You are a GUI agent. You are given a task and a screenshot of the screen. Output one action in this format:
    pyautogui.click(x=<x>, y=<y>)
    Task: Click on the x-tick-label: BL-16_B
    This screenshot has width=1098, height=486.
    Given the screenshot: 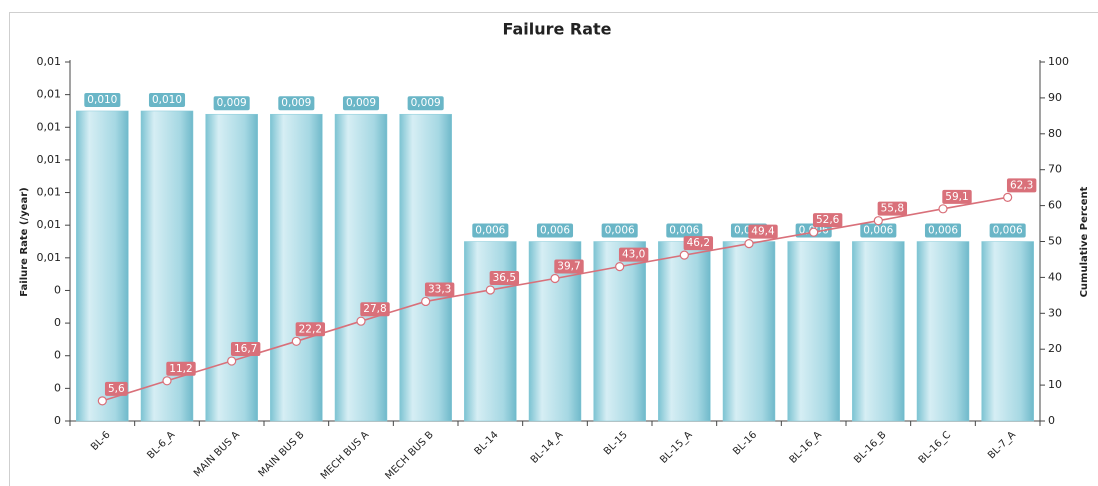 What is the action you would take?
    pyautogui.click(x=870, y=447)
    